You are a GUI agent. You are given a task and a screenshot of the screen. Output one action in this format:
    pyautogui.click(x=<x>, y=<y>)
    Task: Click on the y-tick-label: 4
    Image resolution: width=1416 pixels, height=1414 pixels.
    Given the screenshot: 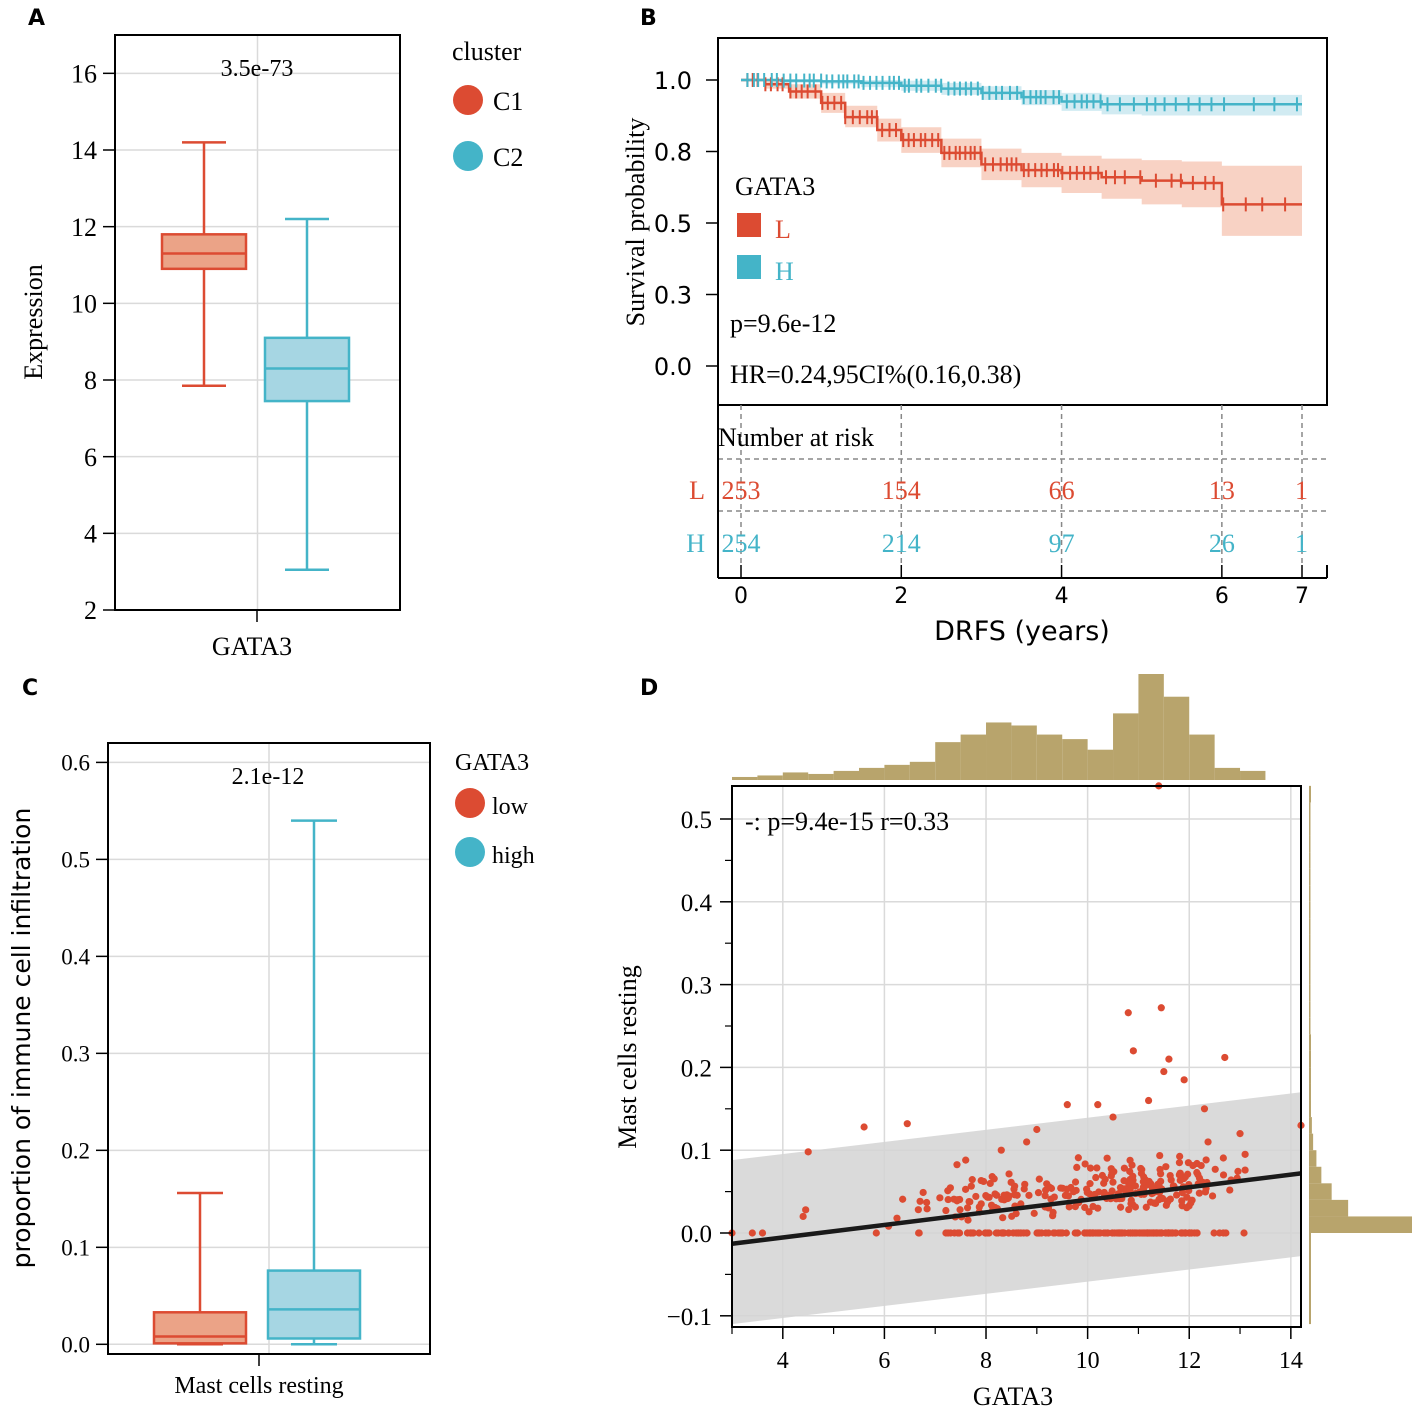 What is the action you would take?
    pyautogui.click(x=90, y=533)
    